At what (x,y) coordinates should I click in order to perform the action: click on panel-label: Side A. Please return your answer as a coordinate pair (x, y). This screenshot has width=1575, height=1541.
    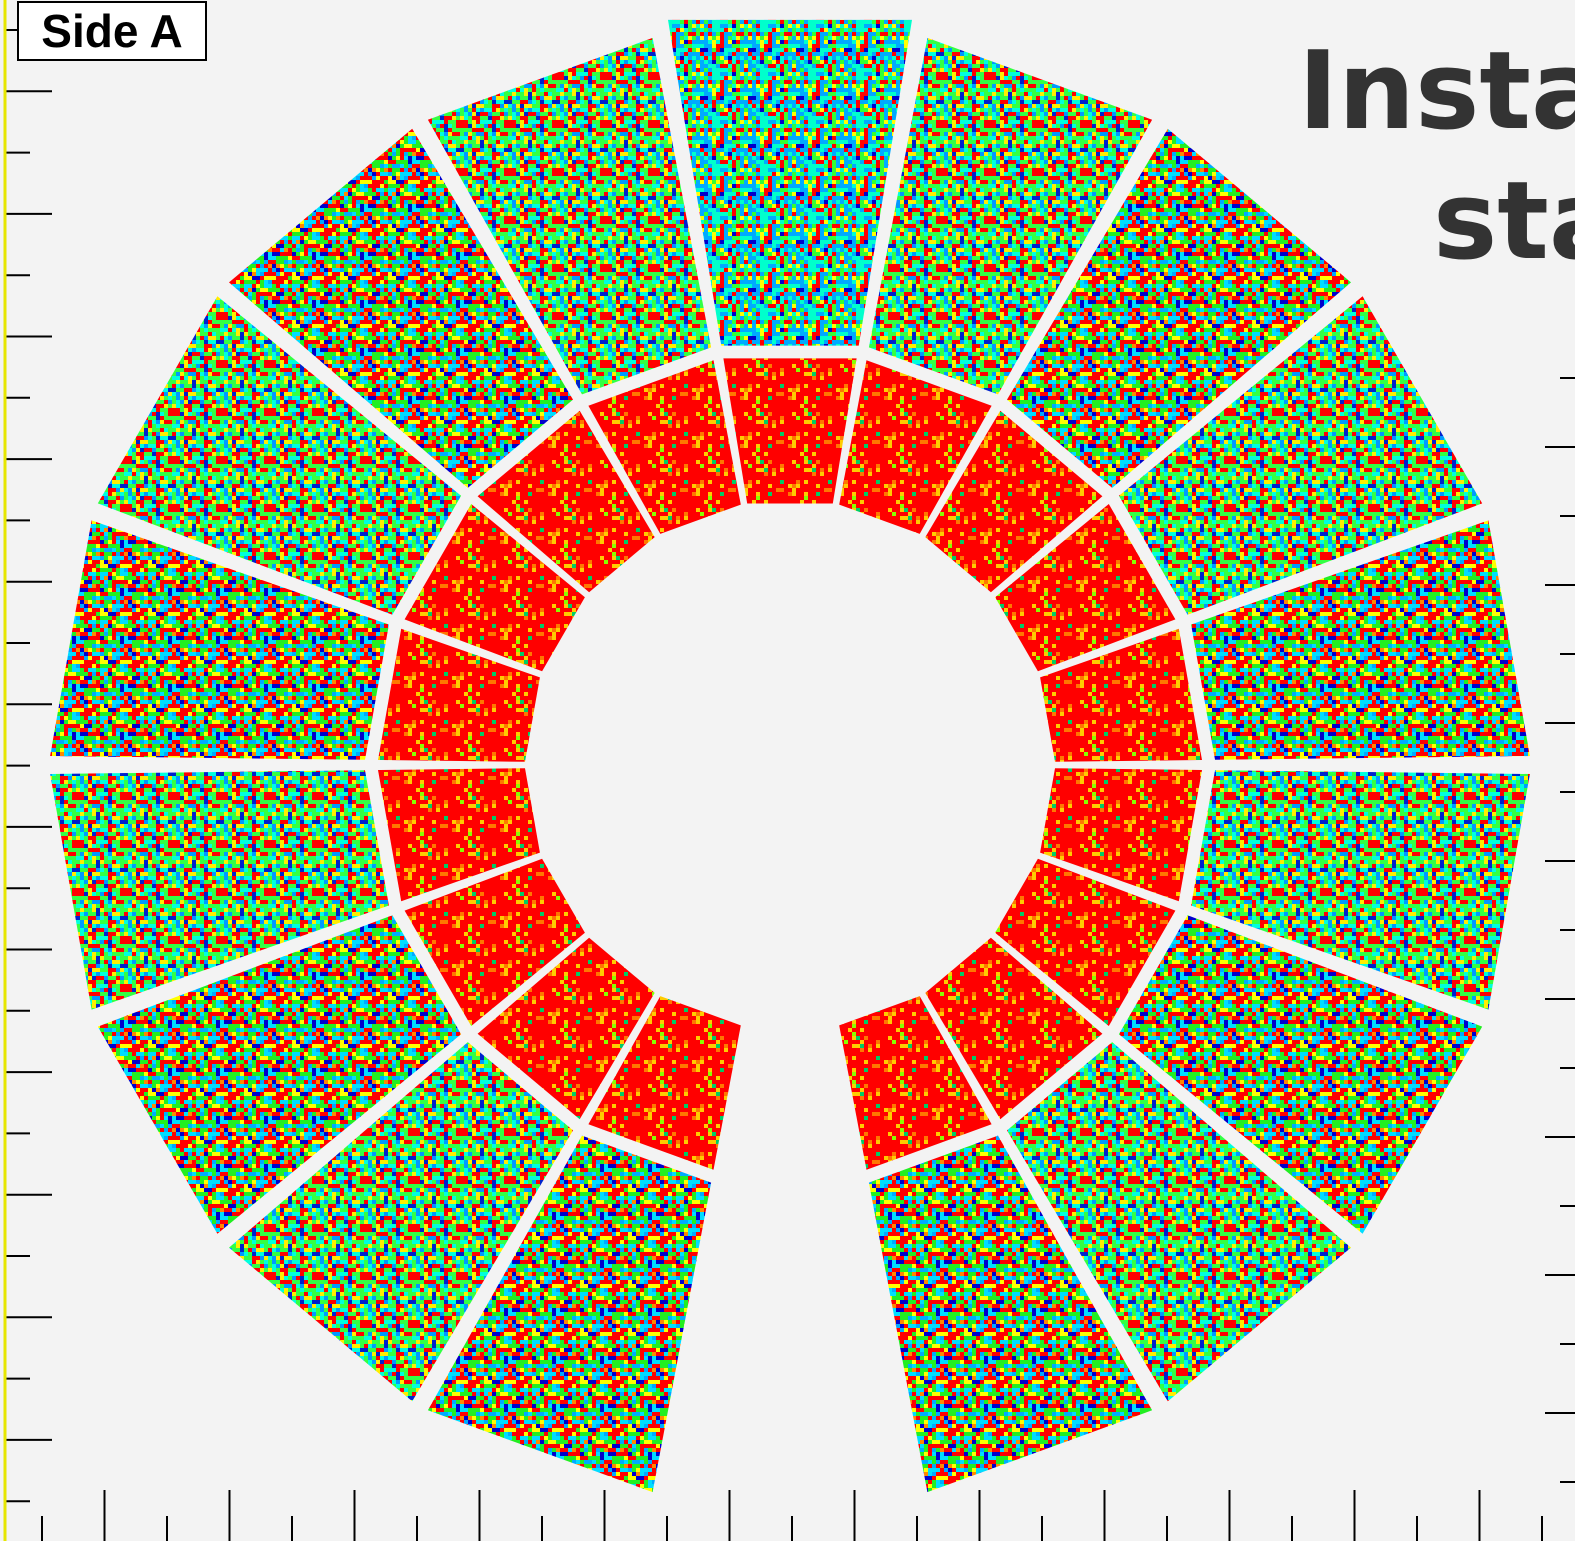
    Looking at the image, I should click on (111, 31).